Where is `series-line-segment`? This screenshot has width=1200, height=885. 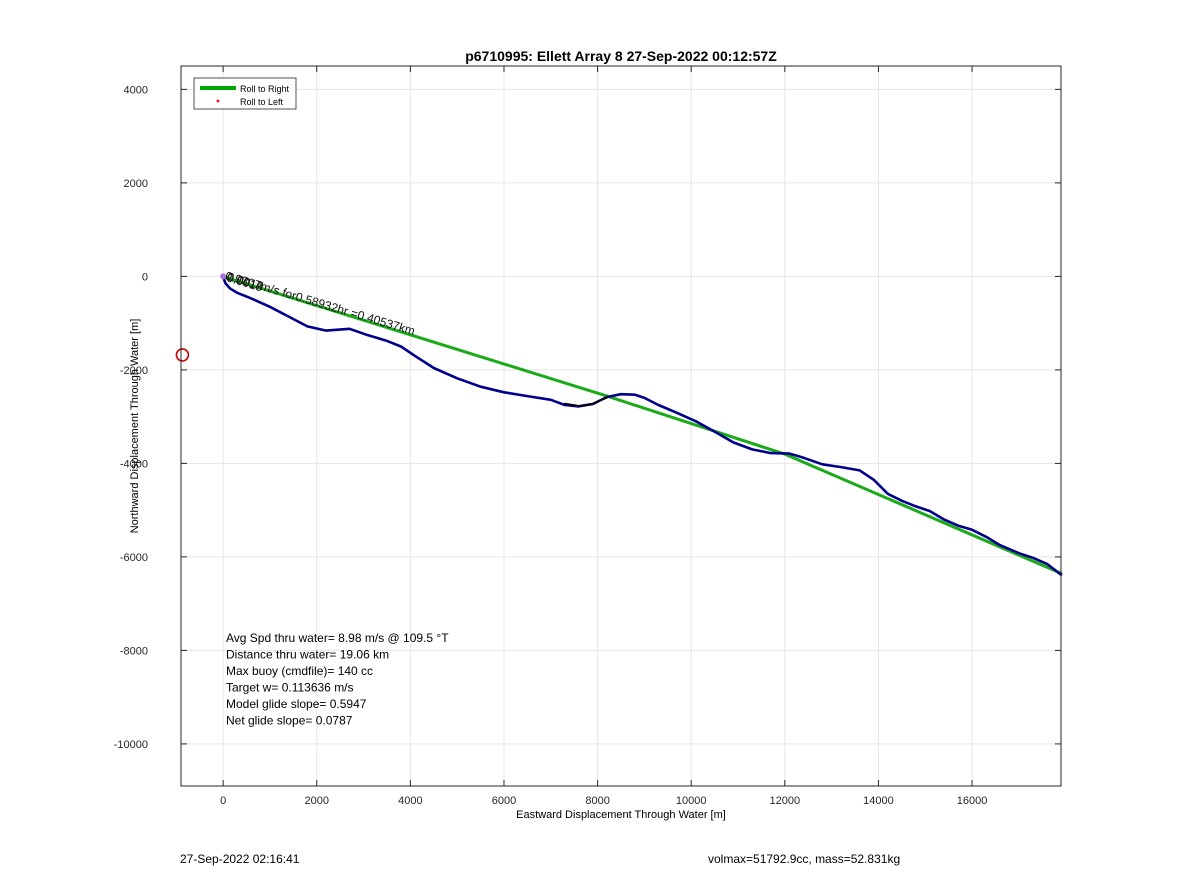 series-line-segment is located at coordinates (585, 401).